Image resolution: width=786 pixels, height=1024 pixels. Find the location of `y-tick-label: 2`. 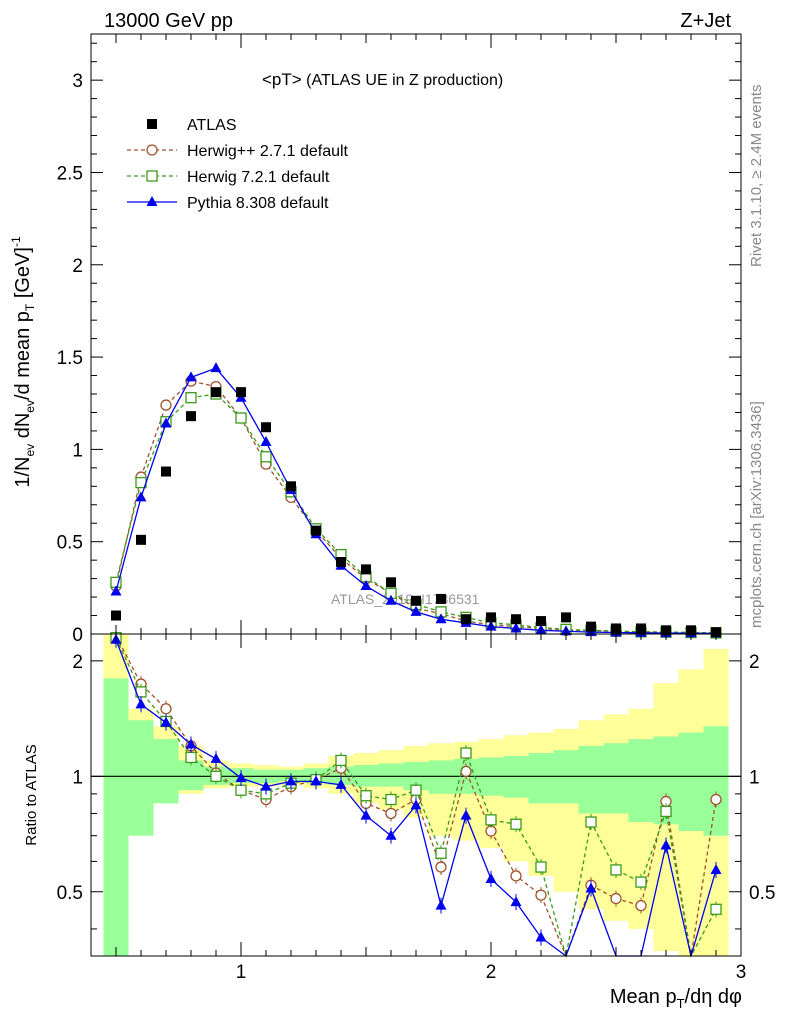

y-tick-label: 2 is located at coordinates (77, 266).